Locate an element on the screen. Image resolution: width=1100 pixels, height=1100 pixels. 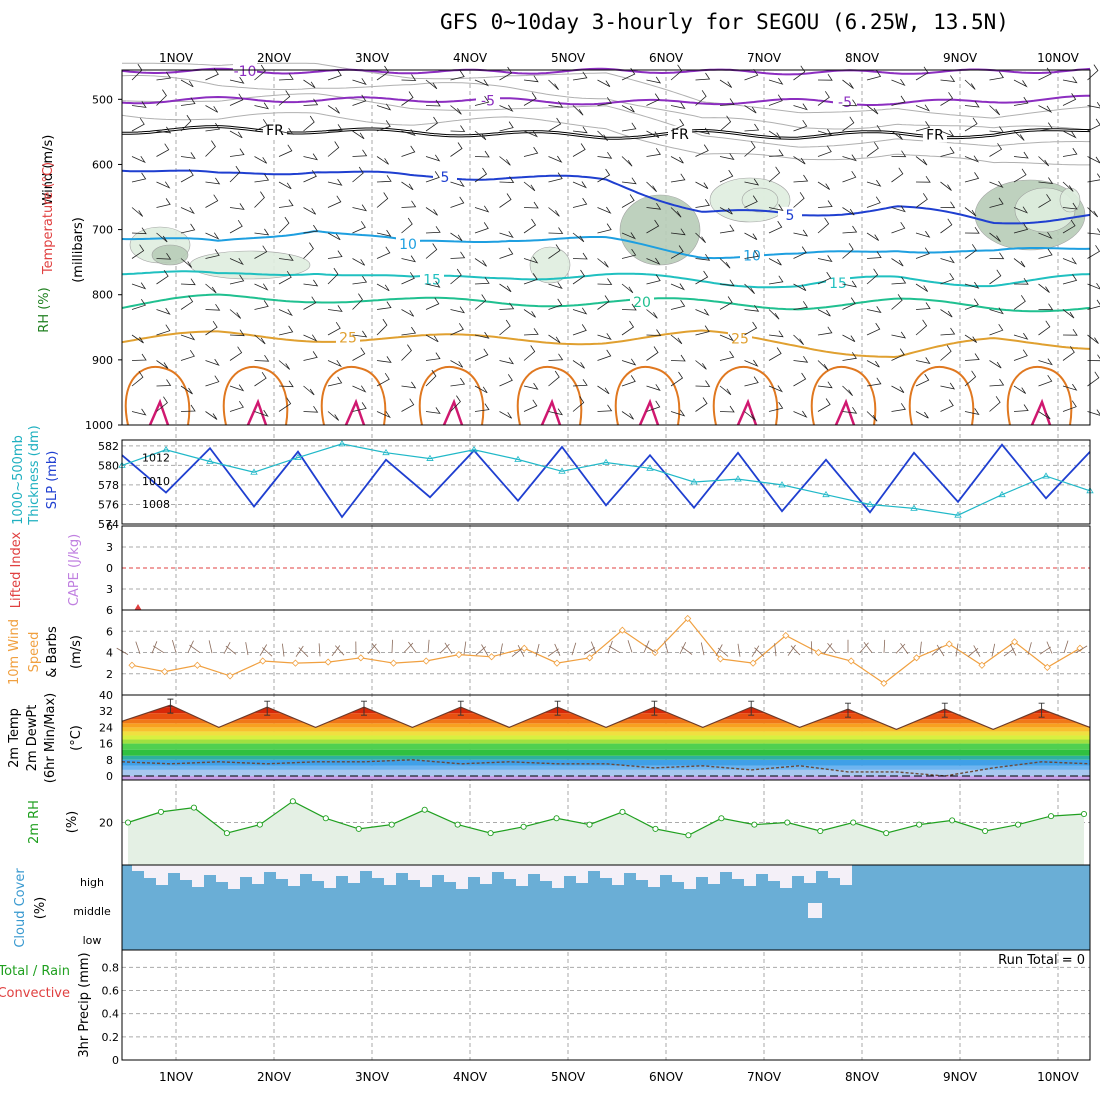
cloud-level-label: middle is located at coordinates (92, 911).